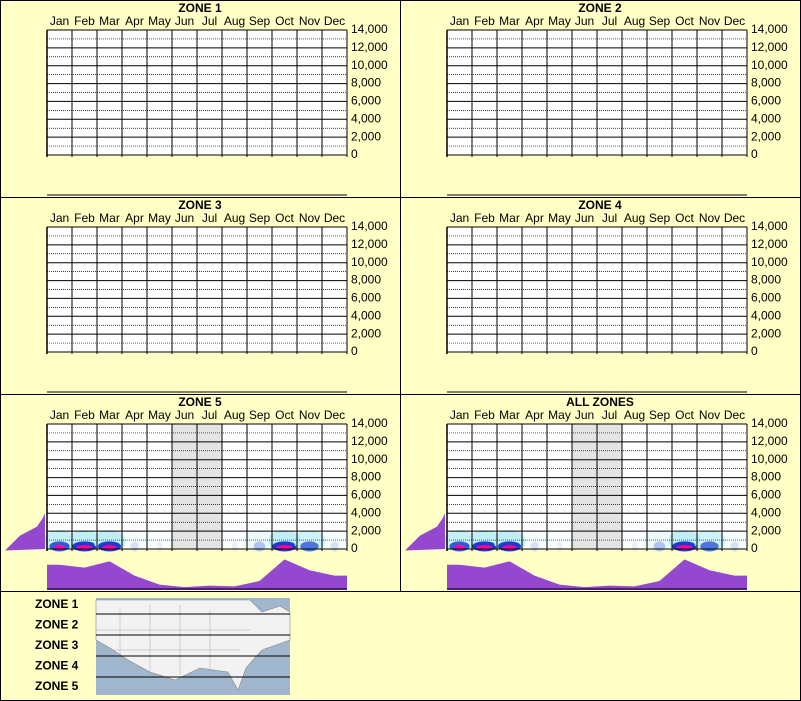 This screenshot has height=701, width=801. What do you see at coordinates (200, 402) in the screenshot?
I see `chart-title: ZONE 5` at bounding box center [200, 402].